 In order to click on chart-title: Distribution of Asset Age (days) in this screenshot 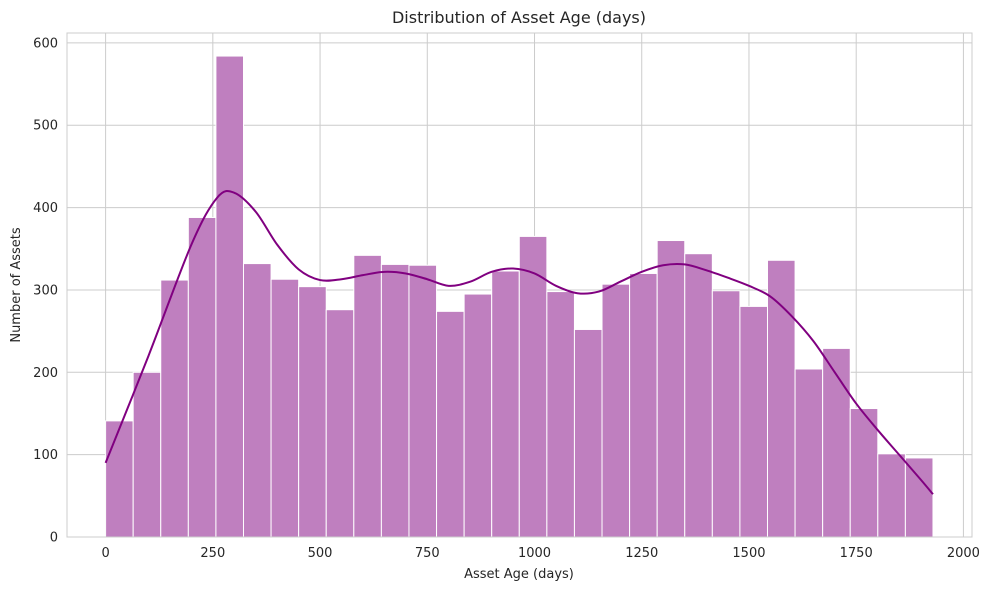, I will do `click(519, 17)`.